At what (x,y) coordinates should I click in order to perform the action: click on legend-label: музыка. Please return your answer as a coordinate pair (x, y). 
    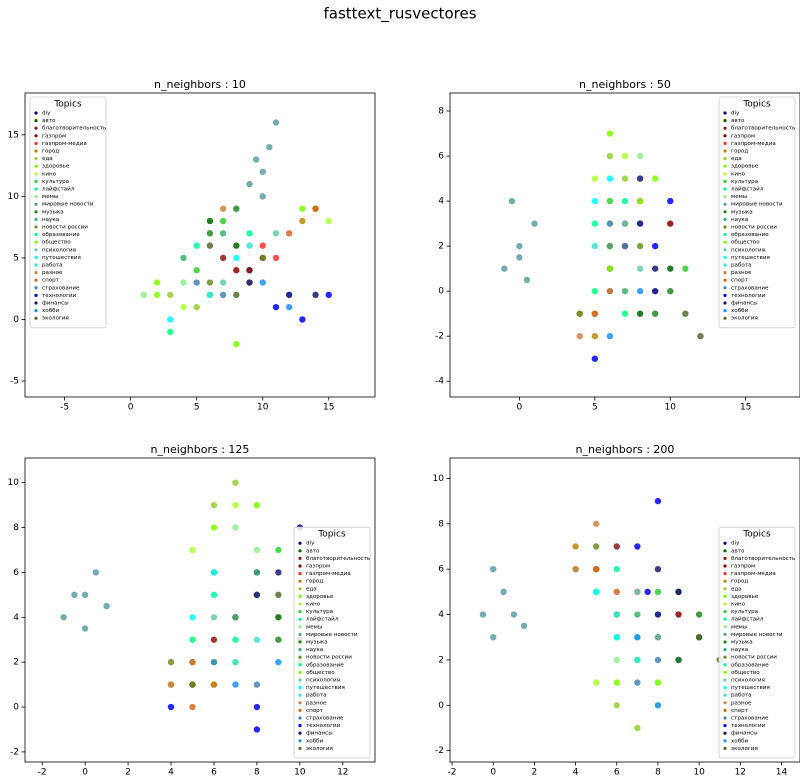
    Looking at the image, I should click on (742, 643).